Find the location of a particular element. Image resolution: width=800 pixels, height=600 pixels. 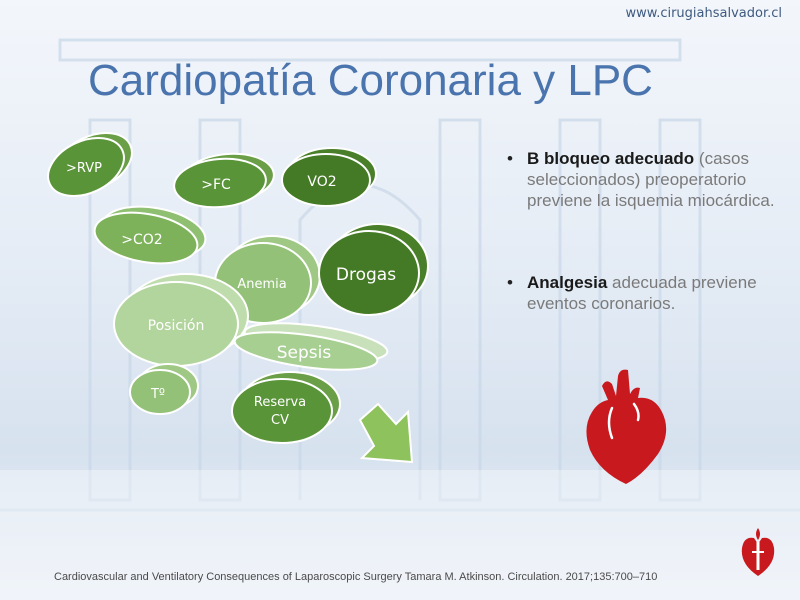

bullet-bold: Analgesia is located at coordinates (567, 282).